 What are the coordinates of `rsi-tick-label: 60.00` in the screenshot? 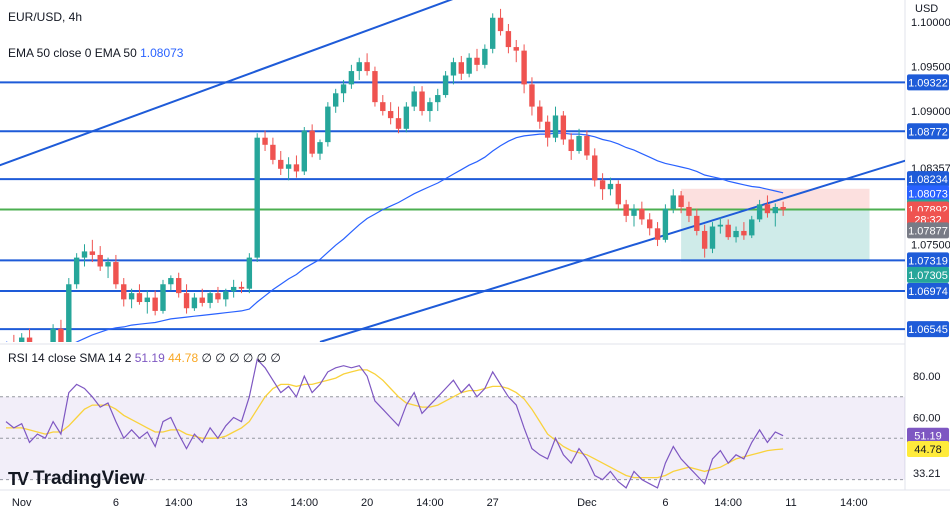 It's located at (927, 419).